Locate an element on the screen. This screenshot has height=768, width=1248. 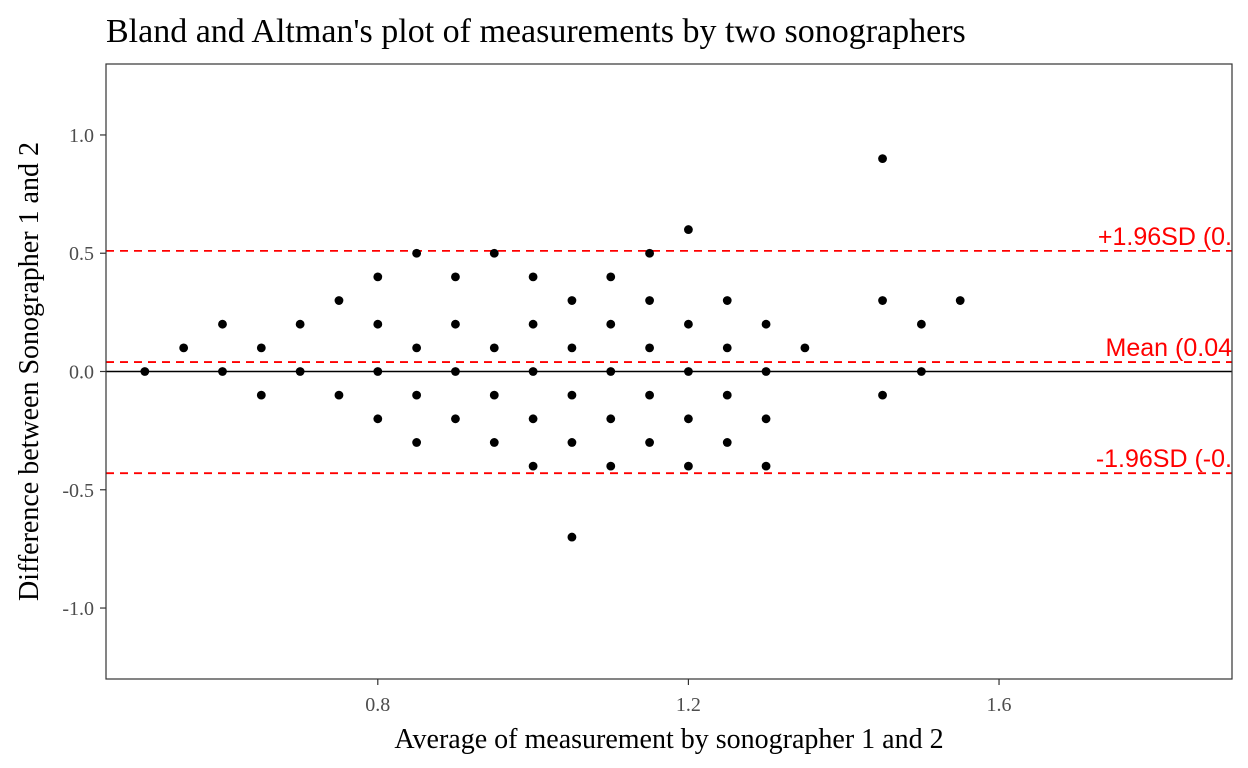
y-tick-label: 0.5 is located at coordinates (81, 254).